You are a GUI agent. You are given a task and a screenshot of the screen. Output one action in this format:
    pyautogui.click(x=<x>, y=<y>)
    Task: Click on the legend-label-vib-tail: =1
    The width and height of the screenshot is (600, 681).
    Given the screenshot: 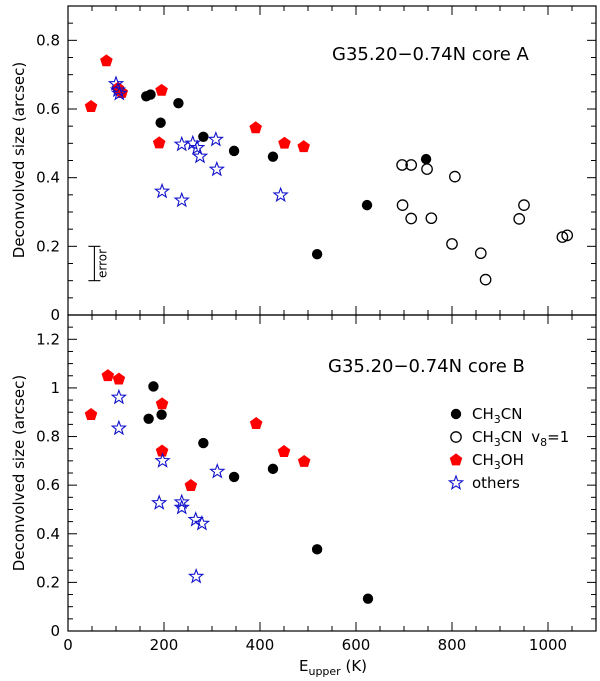 What is the action you would take?
    pyautogui.click(x=558, y=437)
    